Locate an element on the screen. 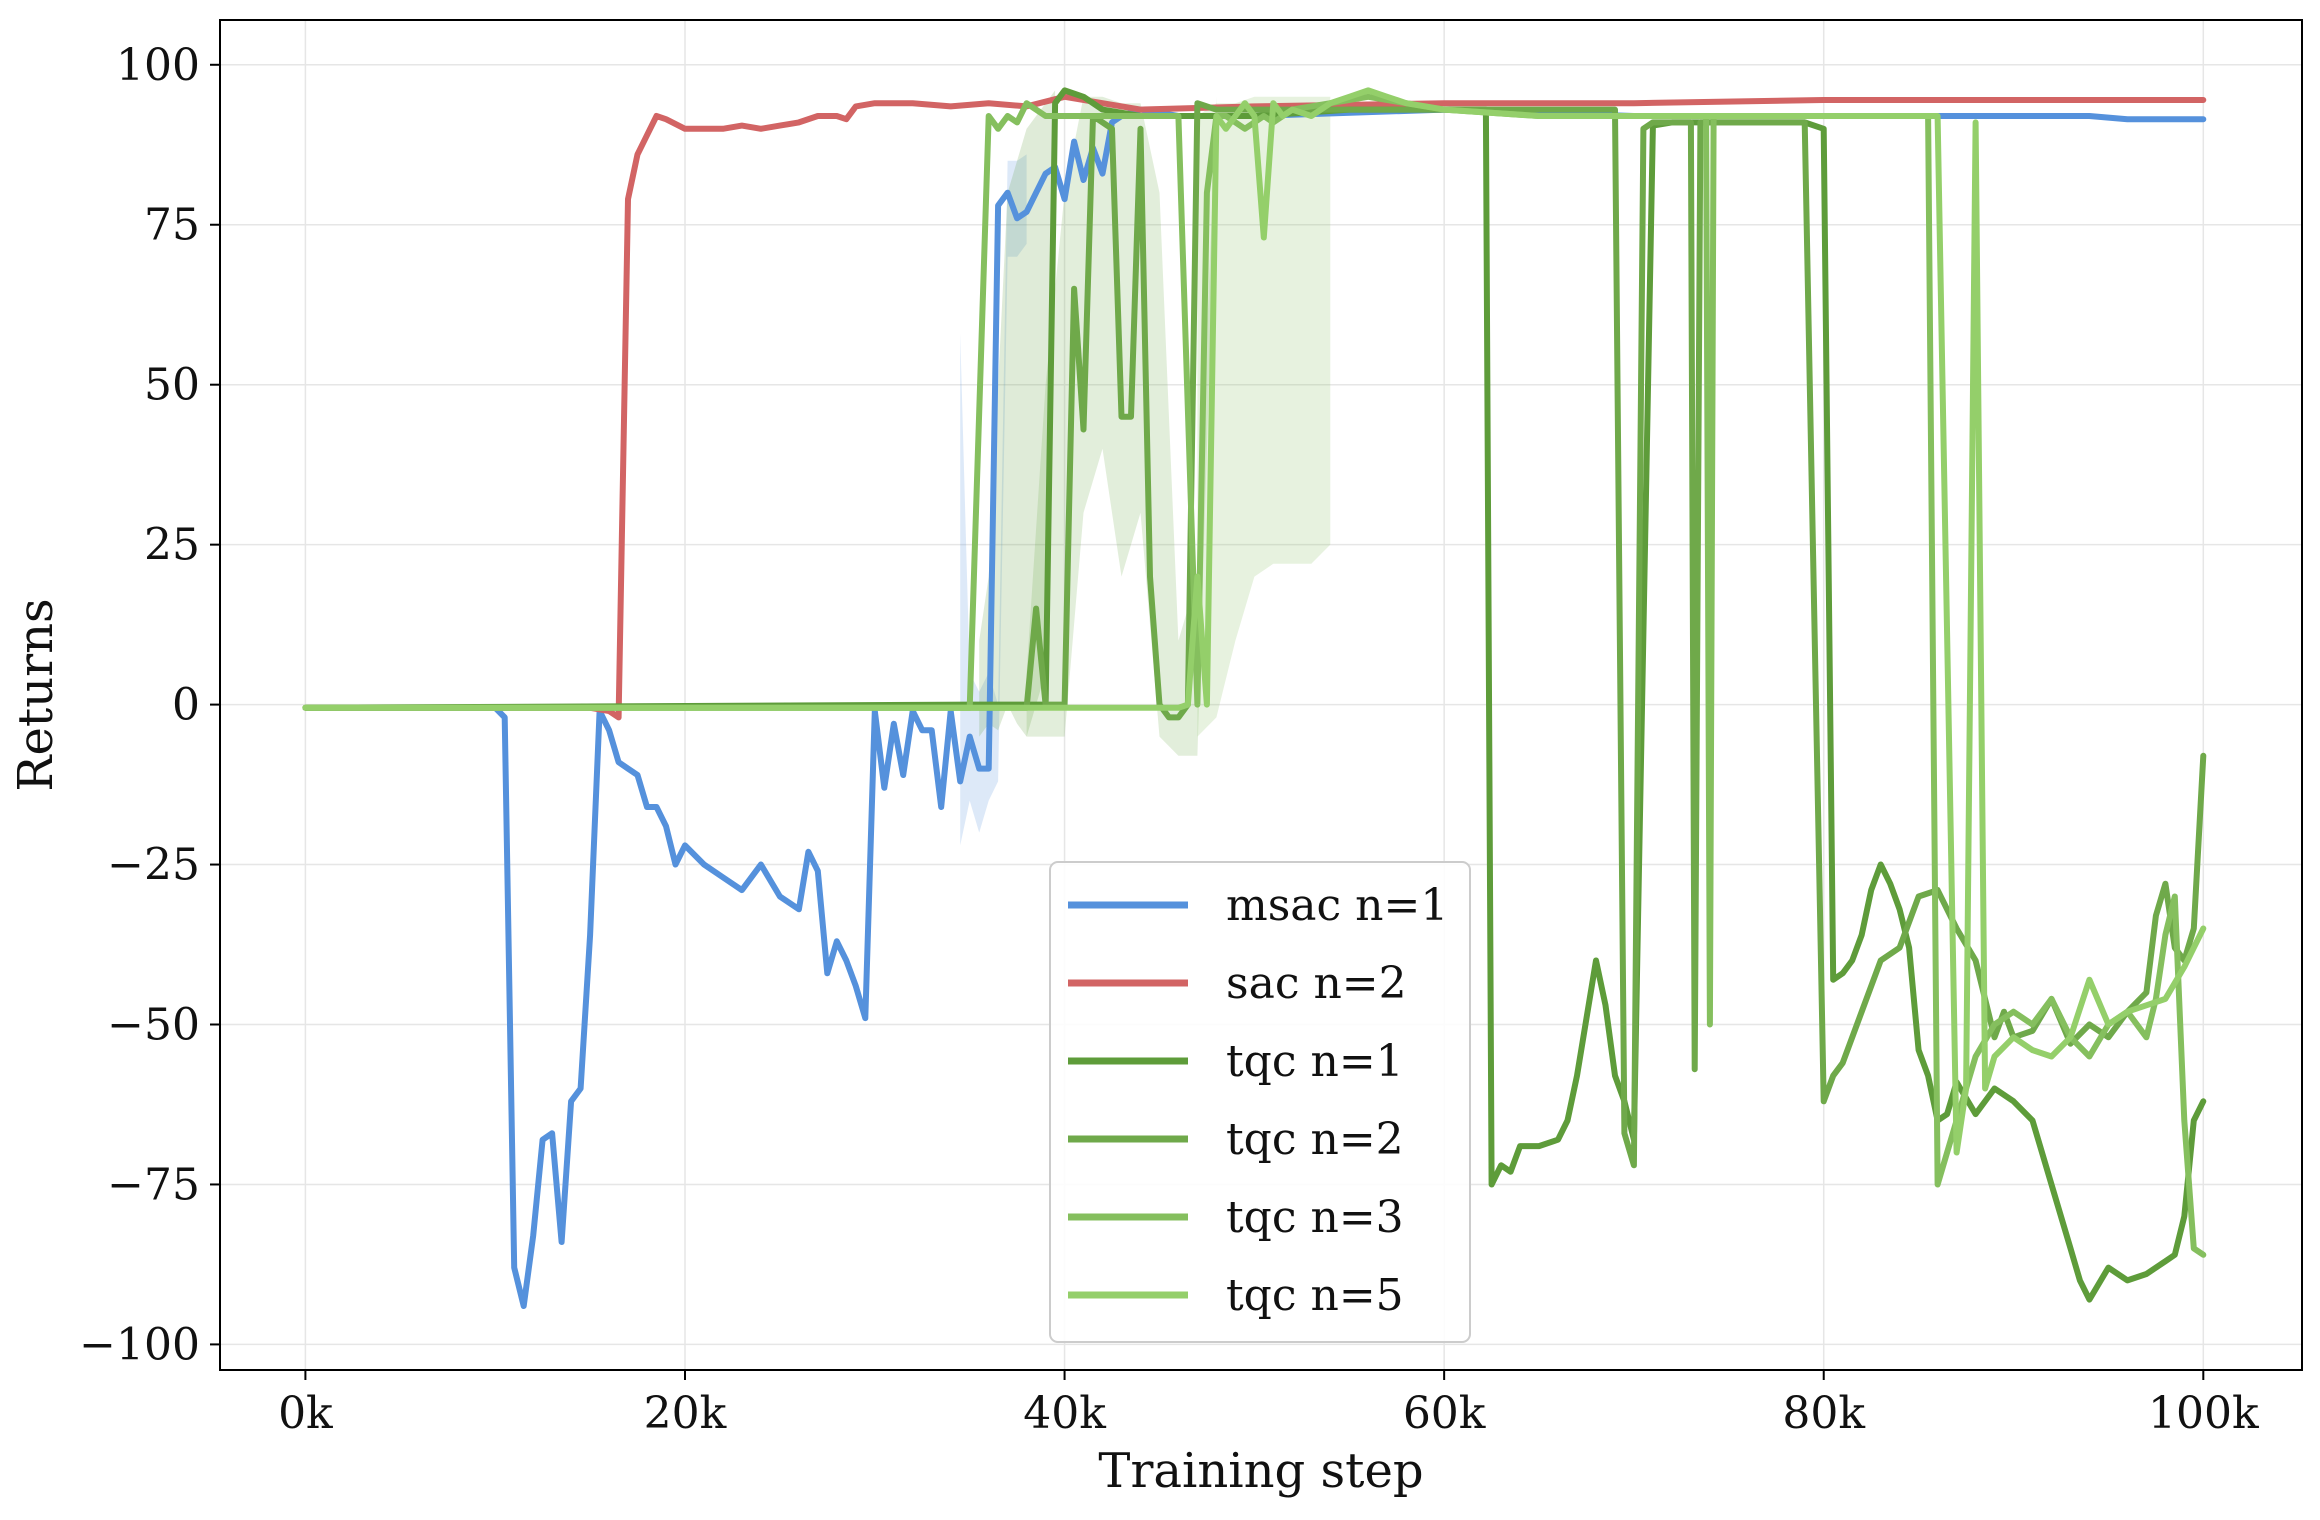 This screenshot has width=2320, height=1520. y-axis-title: Returns is located at coordinates (36, 694).